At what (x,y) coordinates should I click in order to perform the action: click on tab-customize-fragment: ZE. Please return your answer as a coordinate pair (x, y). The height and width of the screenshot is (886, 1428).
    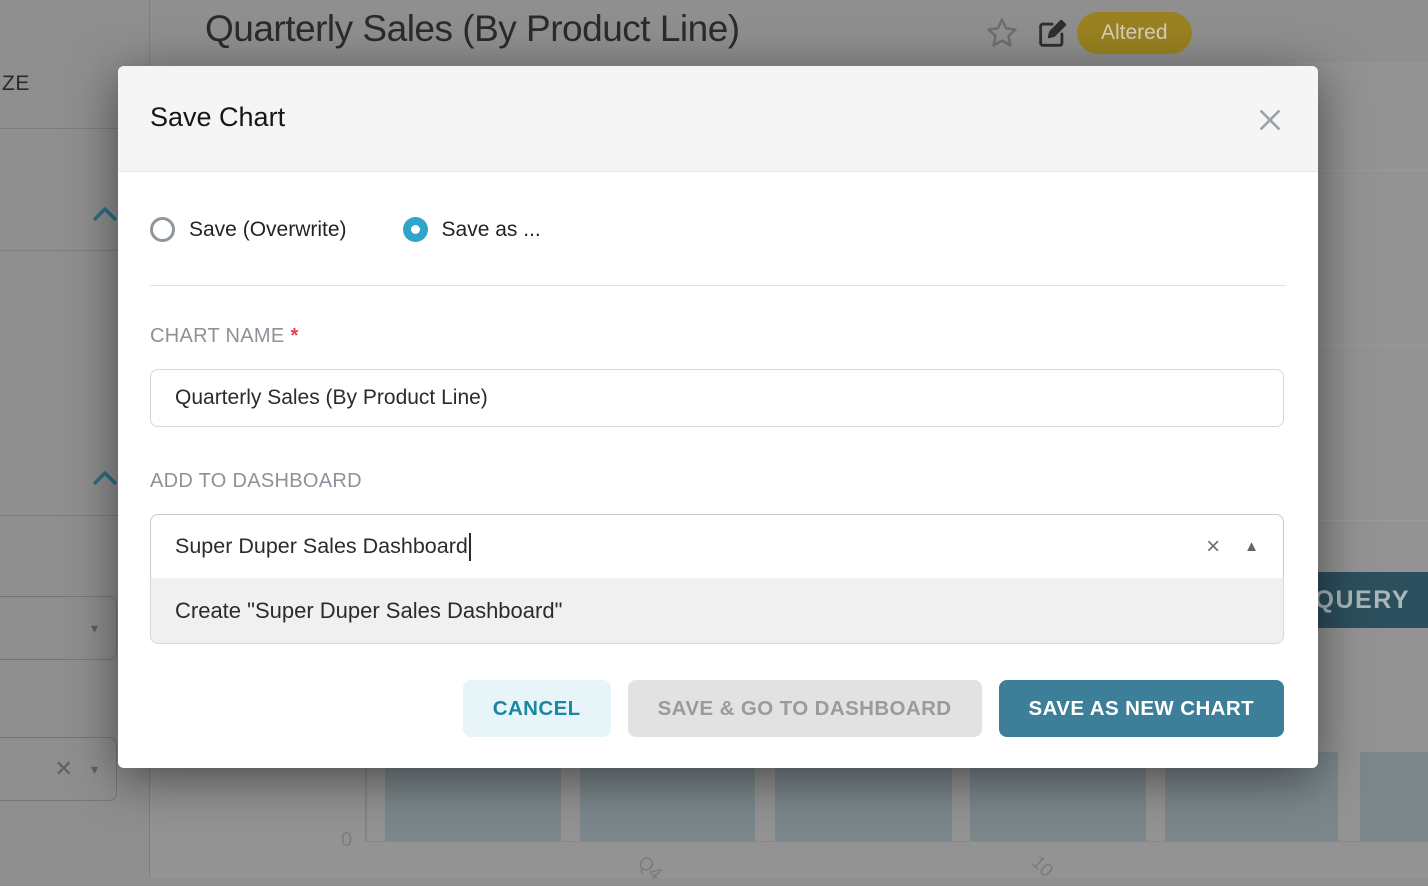
    Looking at the image, I should click on (16, 84).